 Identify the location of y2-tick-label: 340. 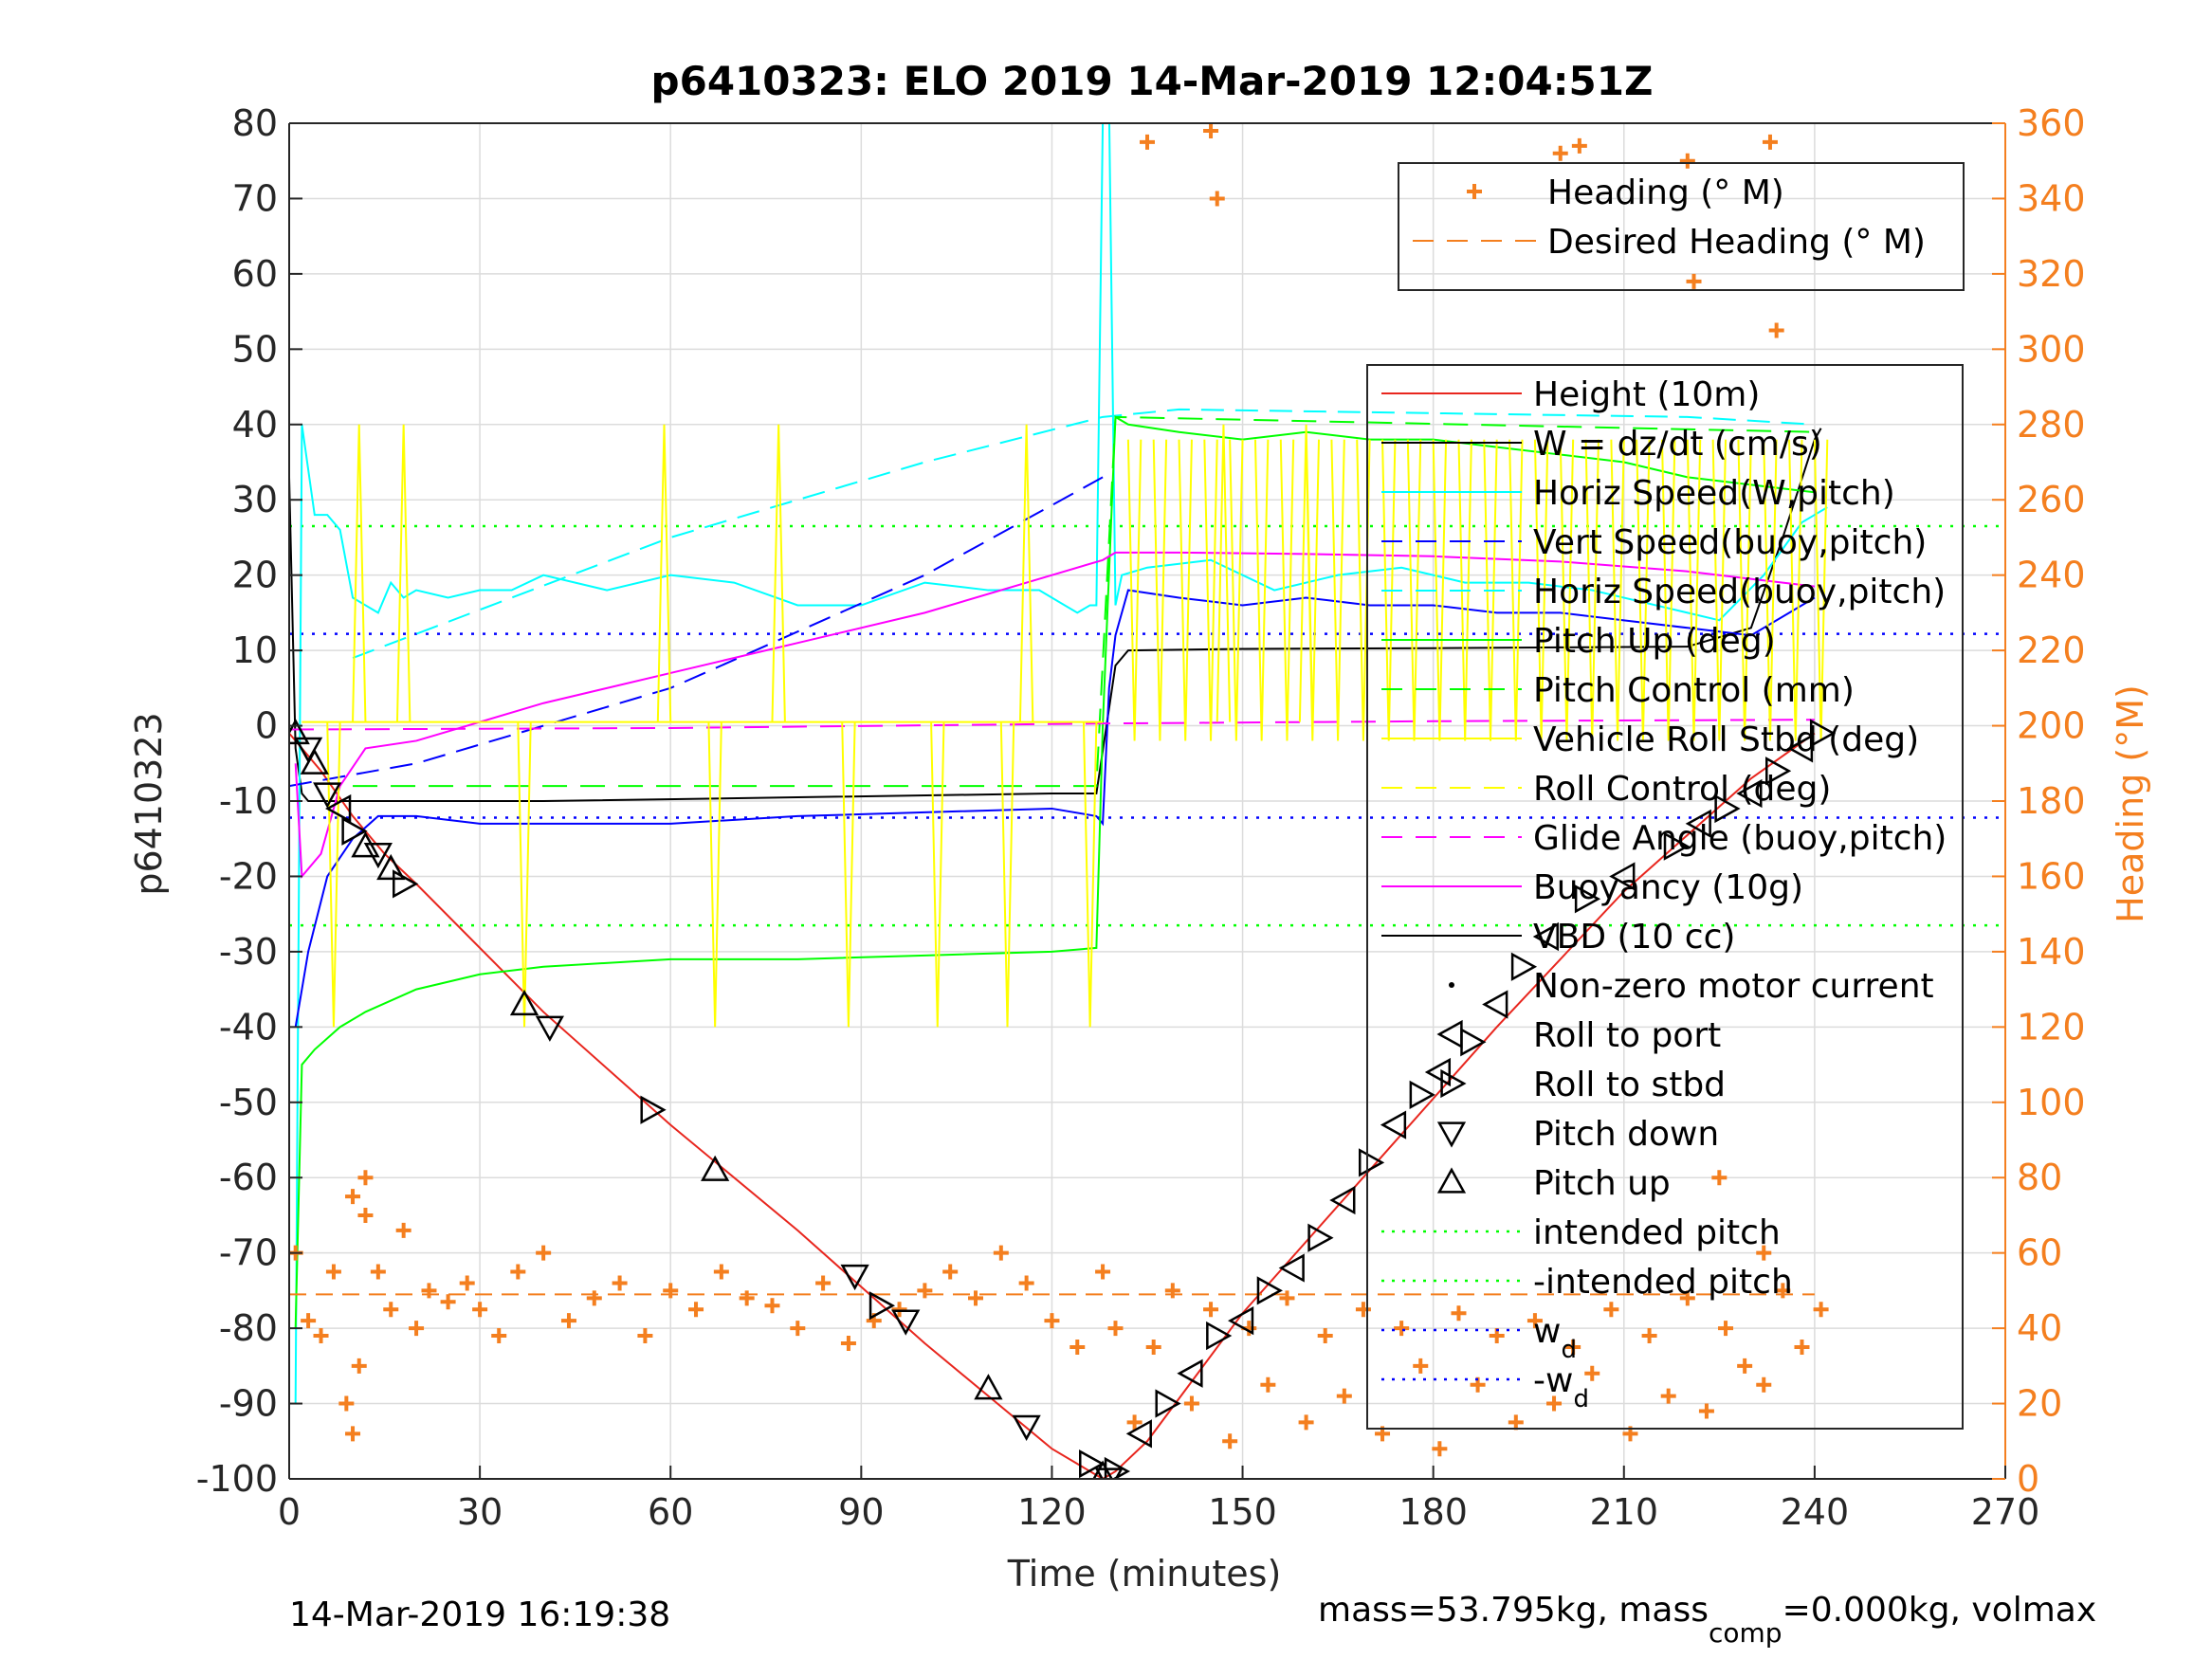
(2051, 198).